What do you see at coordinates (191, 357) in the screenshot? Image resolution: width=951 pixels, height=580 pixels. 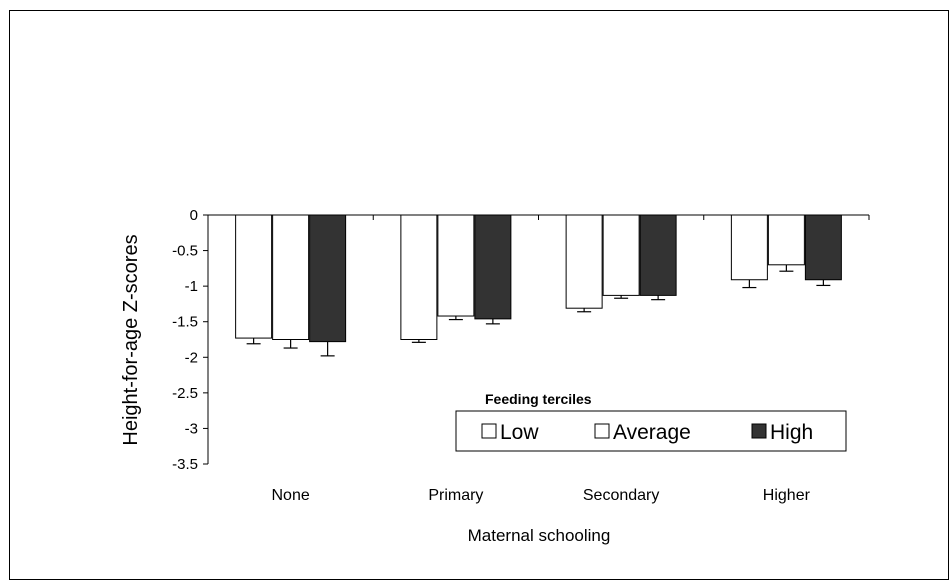 I see `y-tick-label: -2` at bounding box center [191, 357].